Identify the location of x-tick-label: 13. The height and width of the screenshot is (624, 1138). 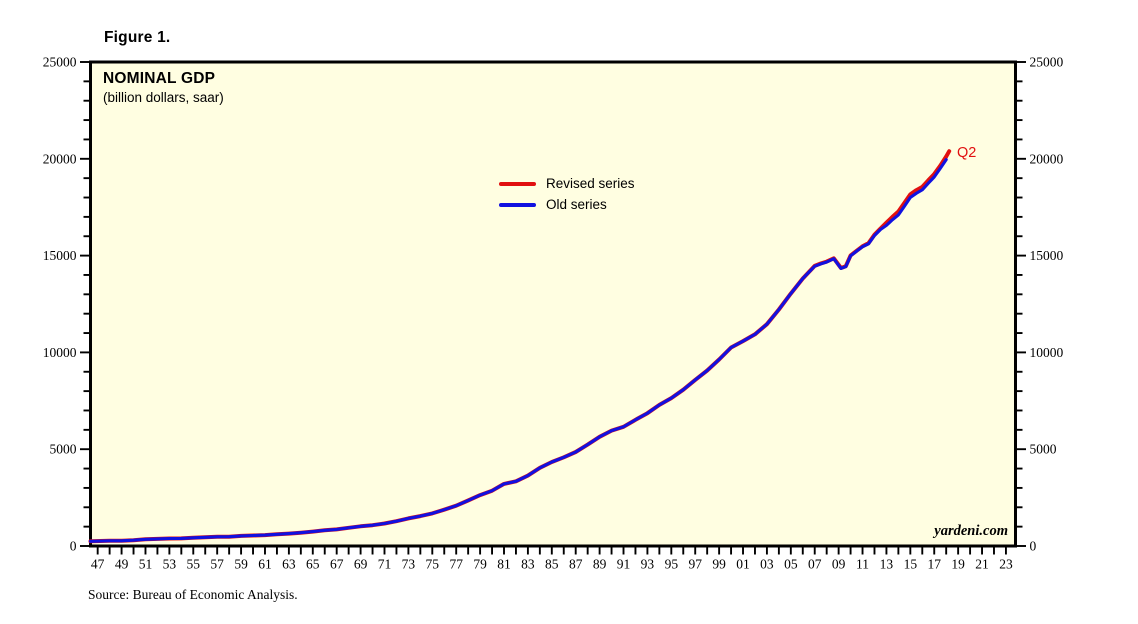
(887, 564).